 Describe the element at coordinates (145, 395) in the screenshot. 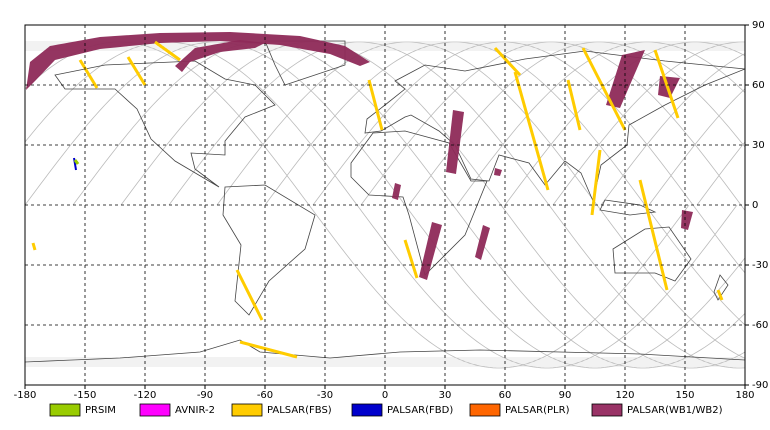

I see `x-tick-label: -120` at that location.